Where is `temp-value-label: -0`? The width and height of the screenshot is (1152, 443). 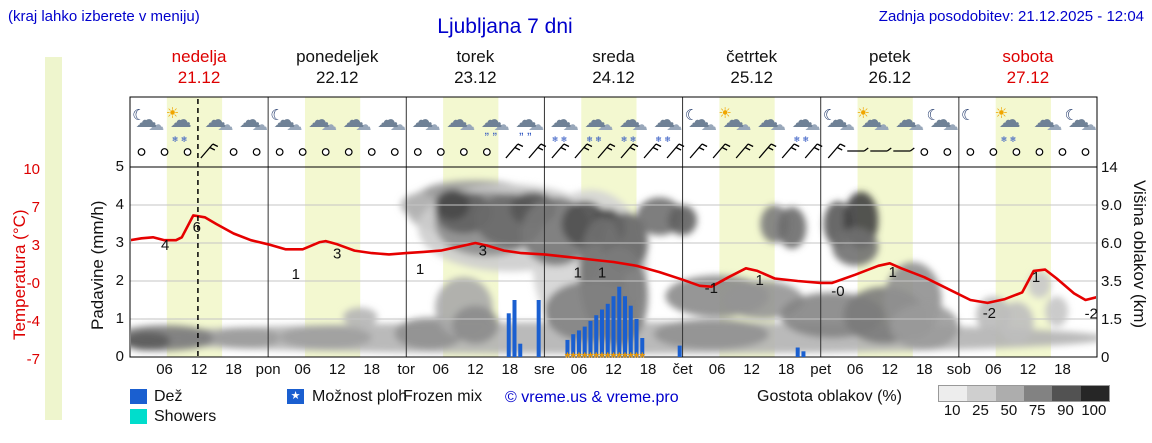 temp-value-label: -0 is located at coordinates (837, 291).